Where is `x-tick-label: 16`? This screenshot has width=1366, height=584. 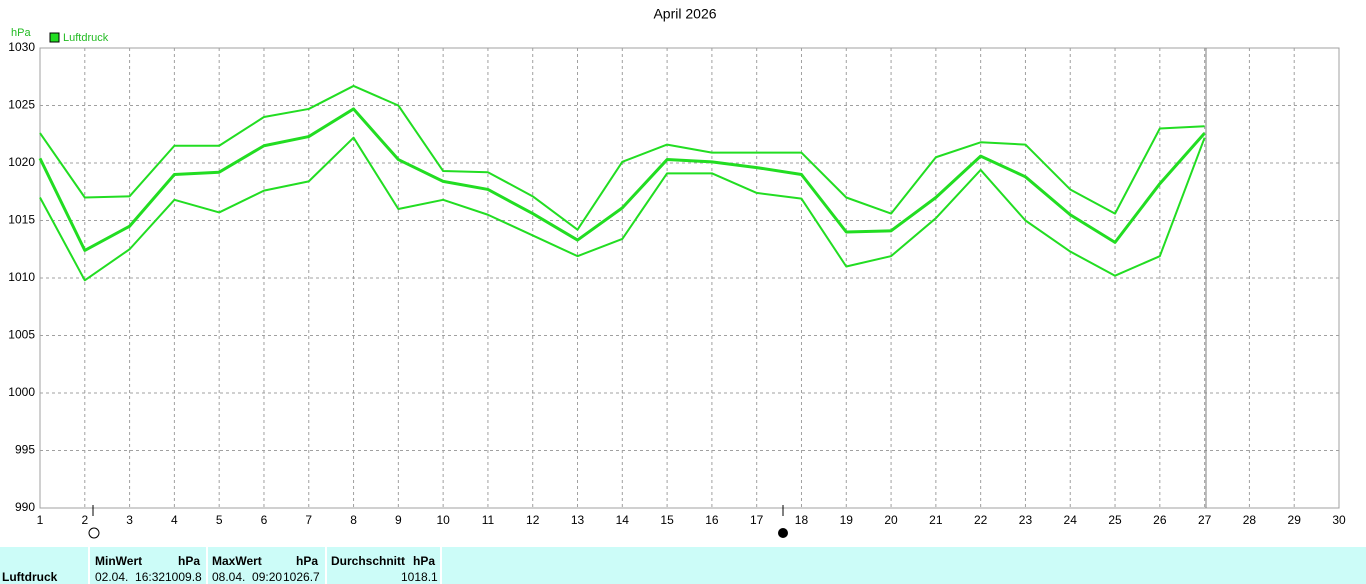 x-tick-label: 16 is located at coordinates (712, 520).